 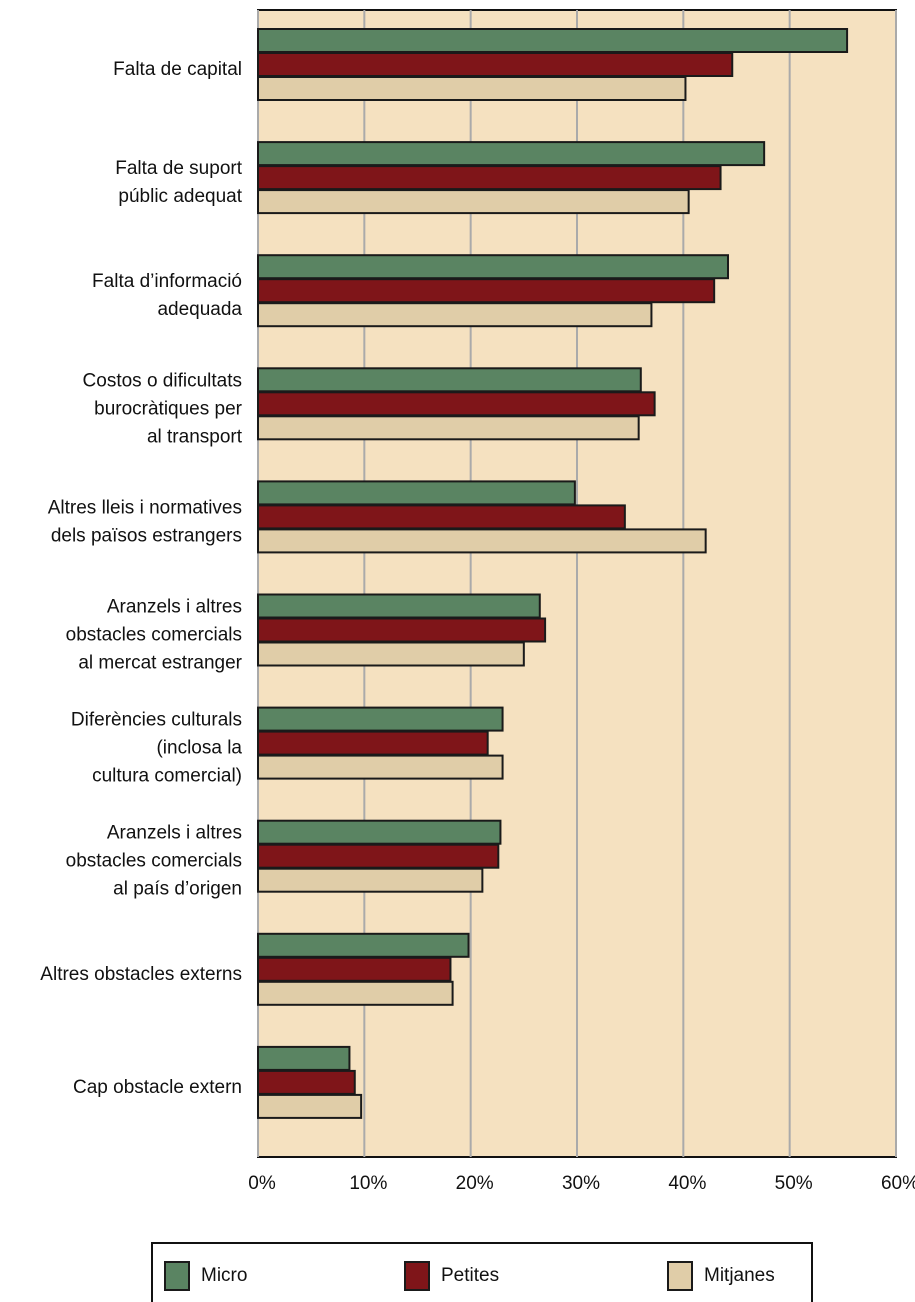 I want to click on category-label-line: adequada, so click(x=199, y=309).